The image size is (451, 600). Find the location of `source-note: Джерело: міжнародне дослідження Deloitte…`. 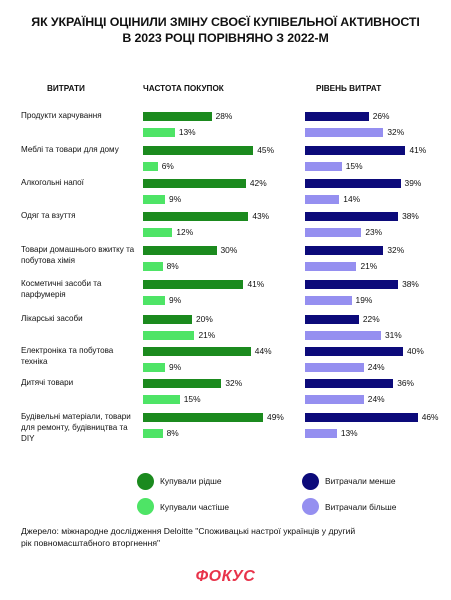

source-note: Джерело: міжнародне дослідження Deloitte… is located at coordinates (221, 537).